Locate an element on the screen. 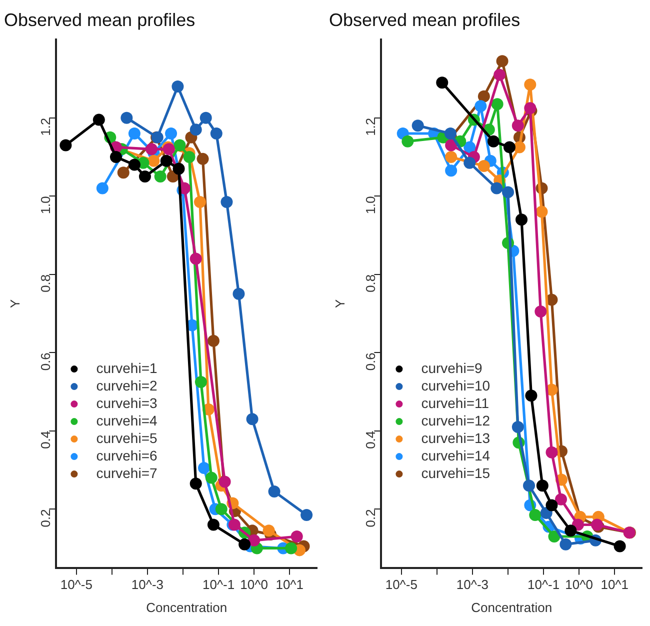 The image size is (650, 626). legend-label: curvehi=10 is located at coordinates (455, 385).